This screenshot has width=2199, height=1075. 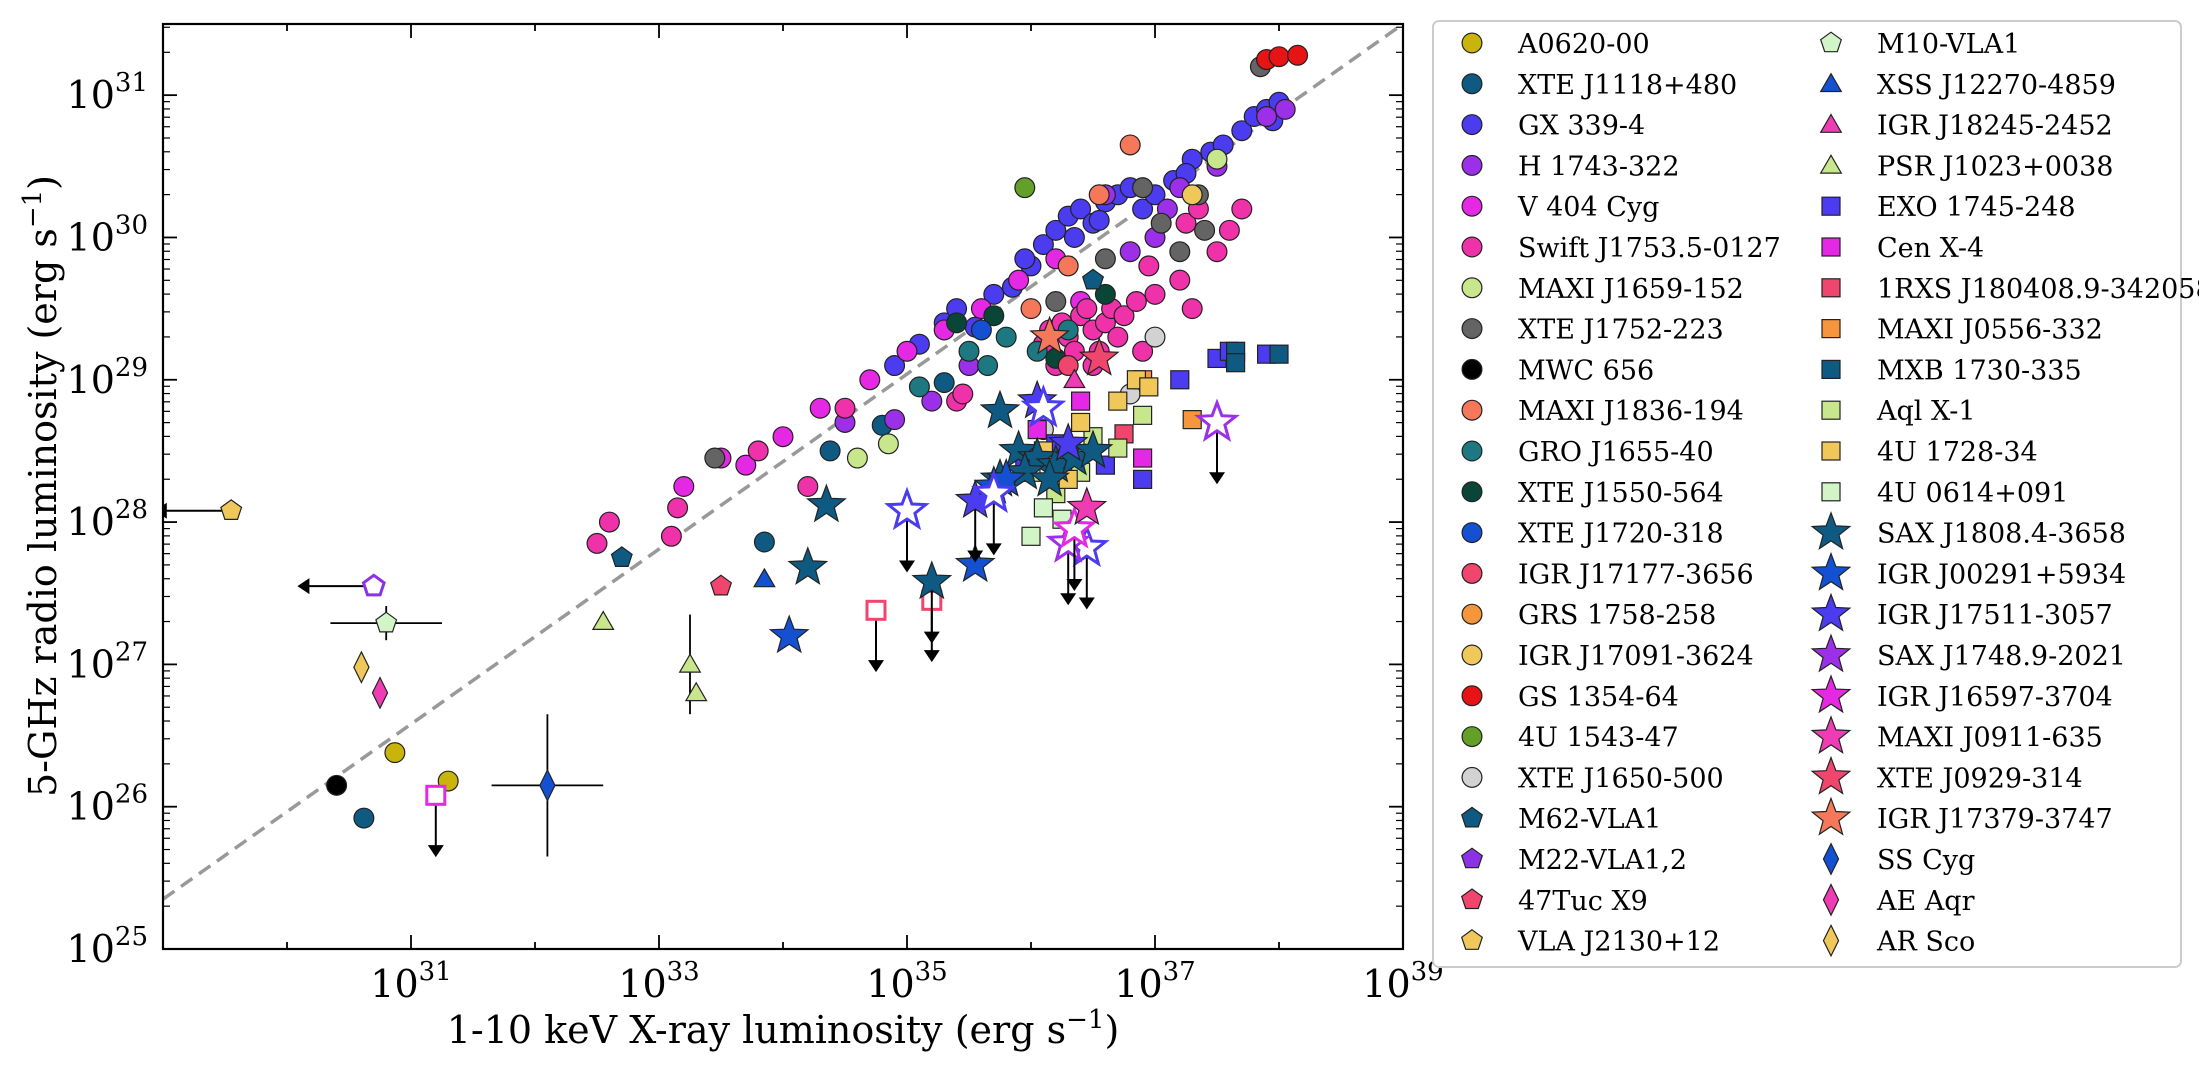 What do you see at coordinates (1621, 248) in the screenshot?
I see `legend-entry: Swift J1753.5-0127` at bounding box center [1621, 248].